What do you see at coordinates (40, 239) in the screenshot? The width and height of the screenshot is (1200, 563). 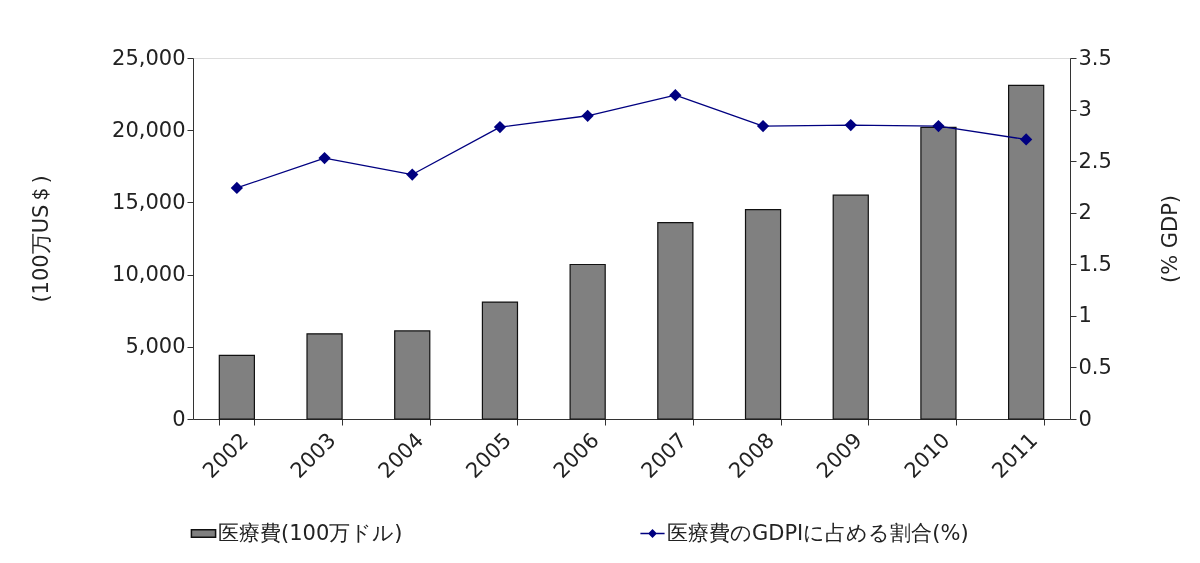 I see `y-axis-title: (100万US＄)` at bounding box center [40, 239].